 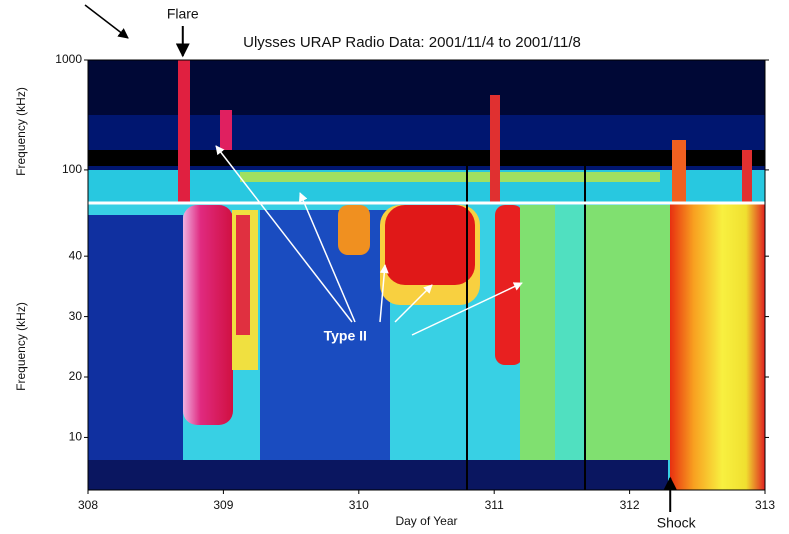 I want to click on x-tick-label: 313, so click(x=765, y=505).